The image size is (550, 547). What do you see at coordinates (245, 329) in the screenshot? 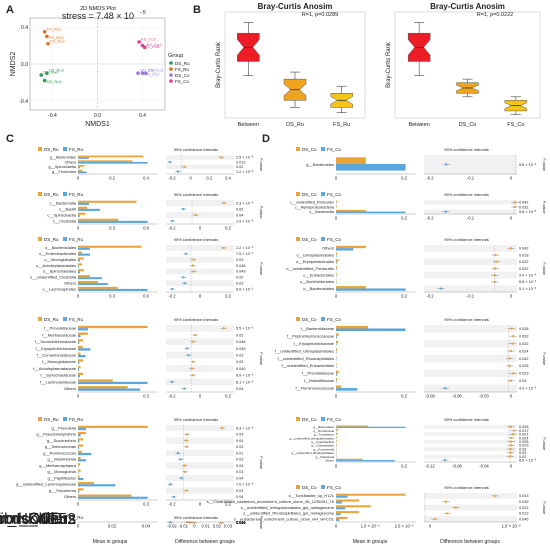
I see `stamp-pvalue: 5.5 × 10⁻³` at bounding box center [245, 329].